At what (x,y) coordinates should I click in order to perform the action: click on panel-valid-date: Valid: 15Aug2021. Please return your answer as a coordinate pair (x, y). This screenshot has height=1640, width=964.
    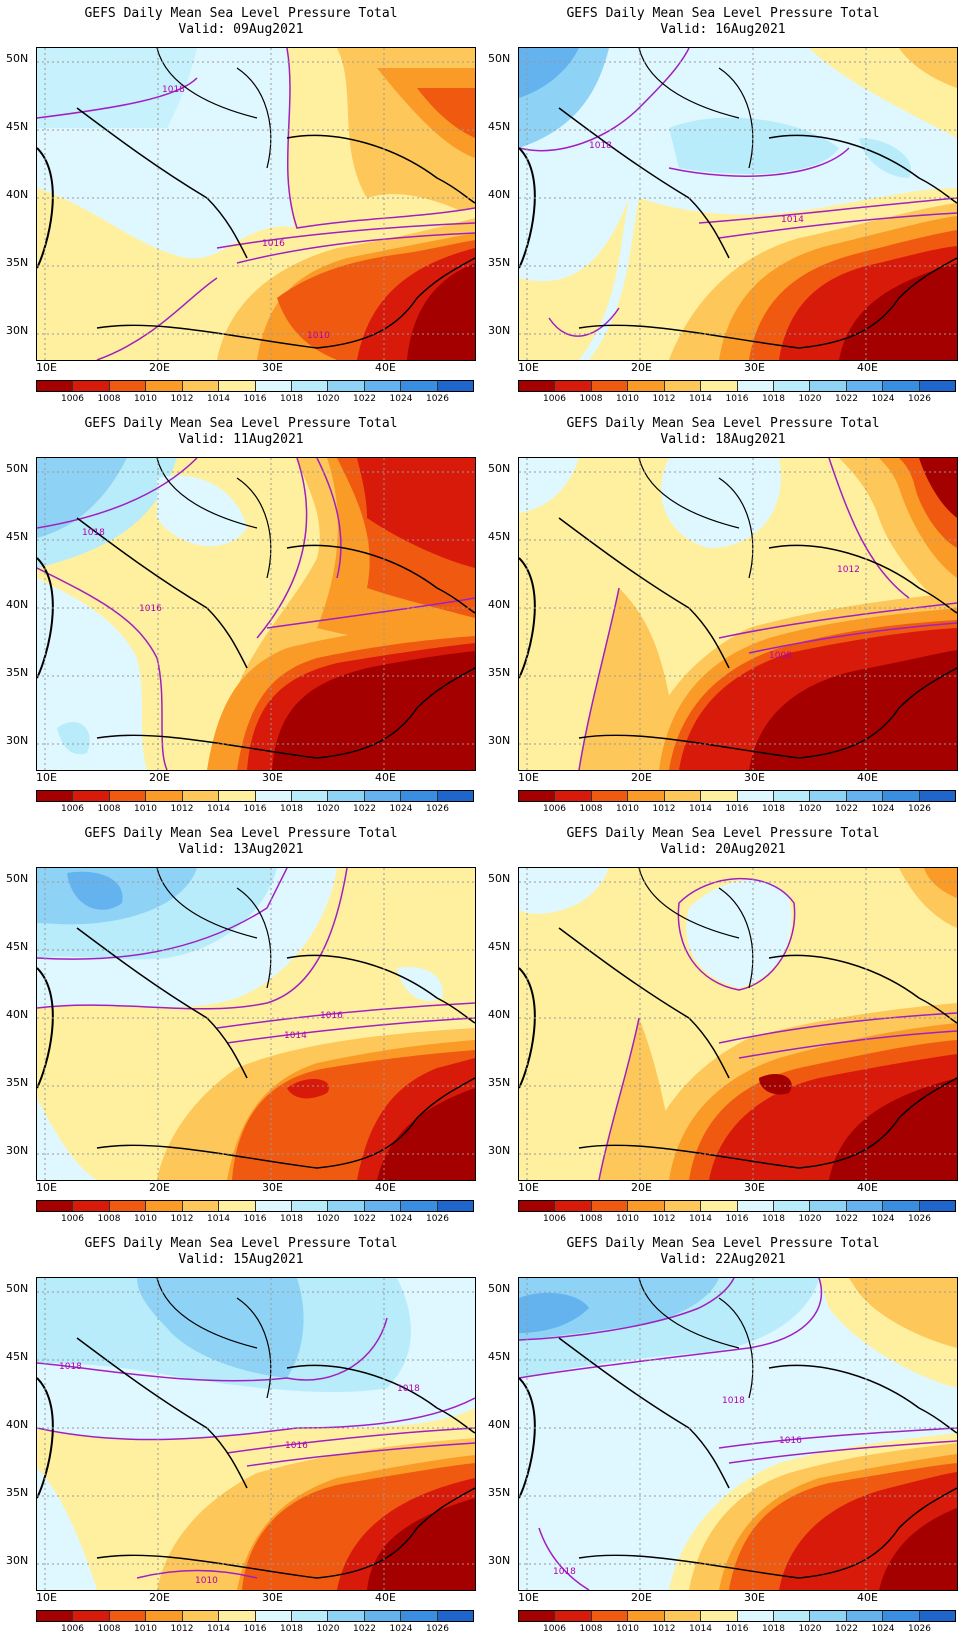
    Looking at the image, I should click on (241, 1259).